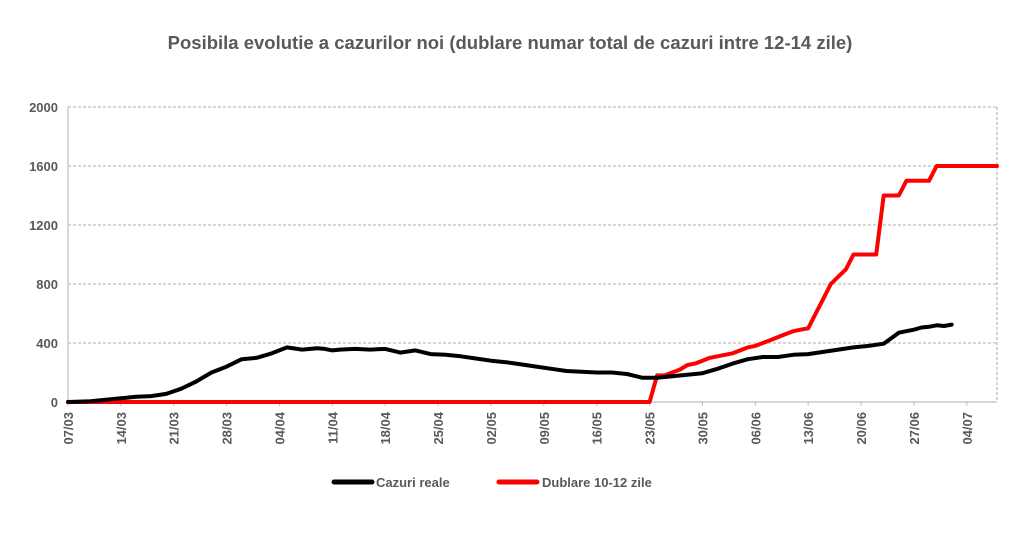  I want to click on legend-item: Dublare 10-12 zile, so click(574, 482).